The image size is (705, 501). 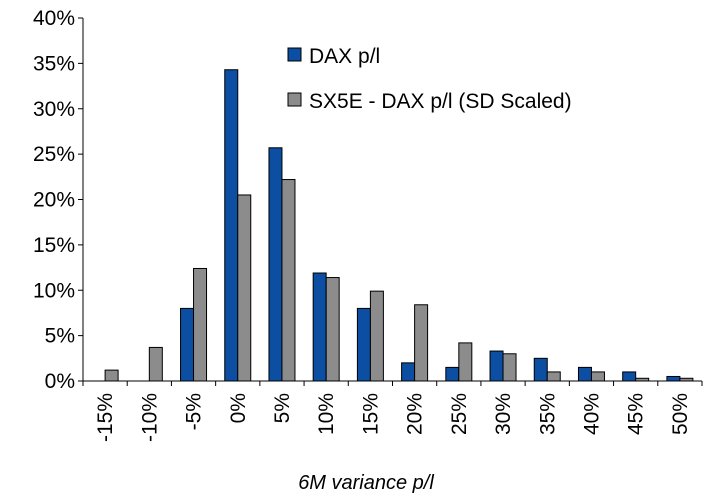 What do you see at coordinates (326, 414) in the screenshot?
I see `x-tick-label: 10%` at bounding box center [326, 414].